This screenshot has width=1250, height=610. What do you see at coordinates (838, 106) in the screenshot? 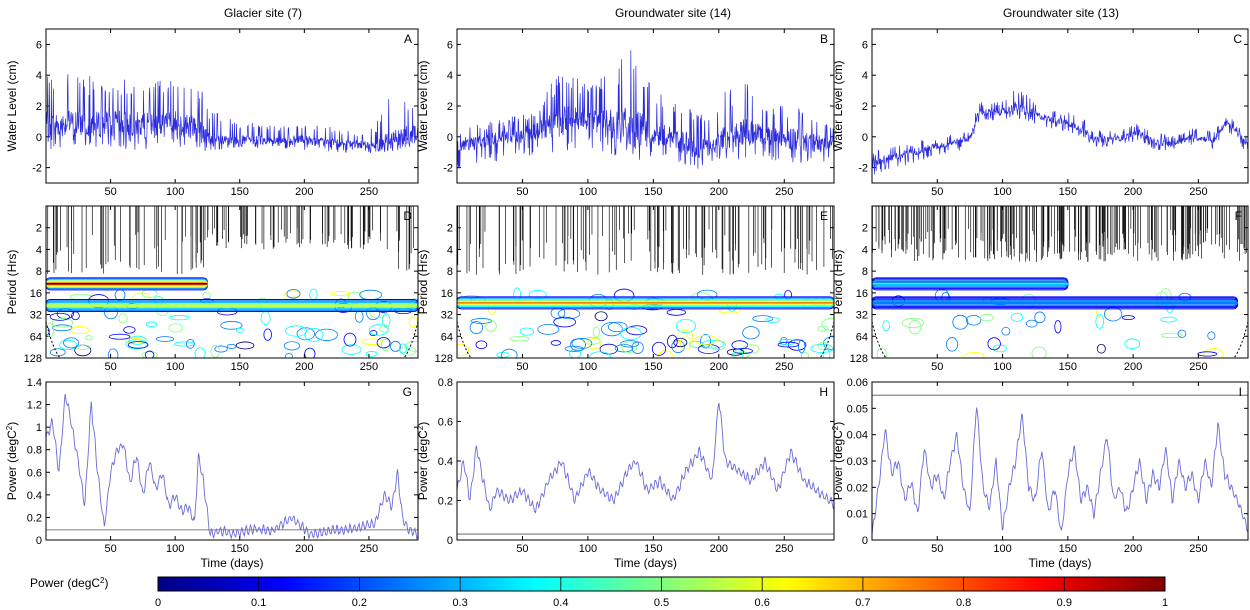
I see `y-axis-label-text: Water Level (cm)` at bounding box center [838, 106].